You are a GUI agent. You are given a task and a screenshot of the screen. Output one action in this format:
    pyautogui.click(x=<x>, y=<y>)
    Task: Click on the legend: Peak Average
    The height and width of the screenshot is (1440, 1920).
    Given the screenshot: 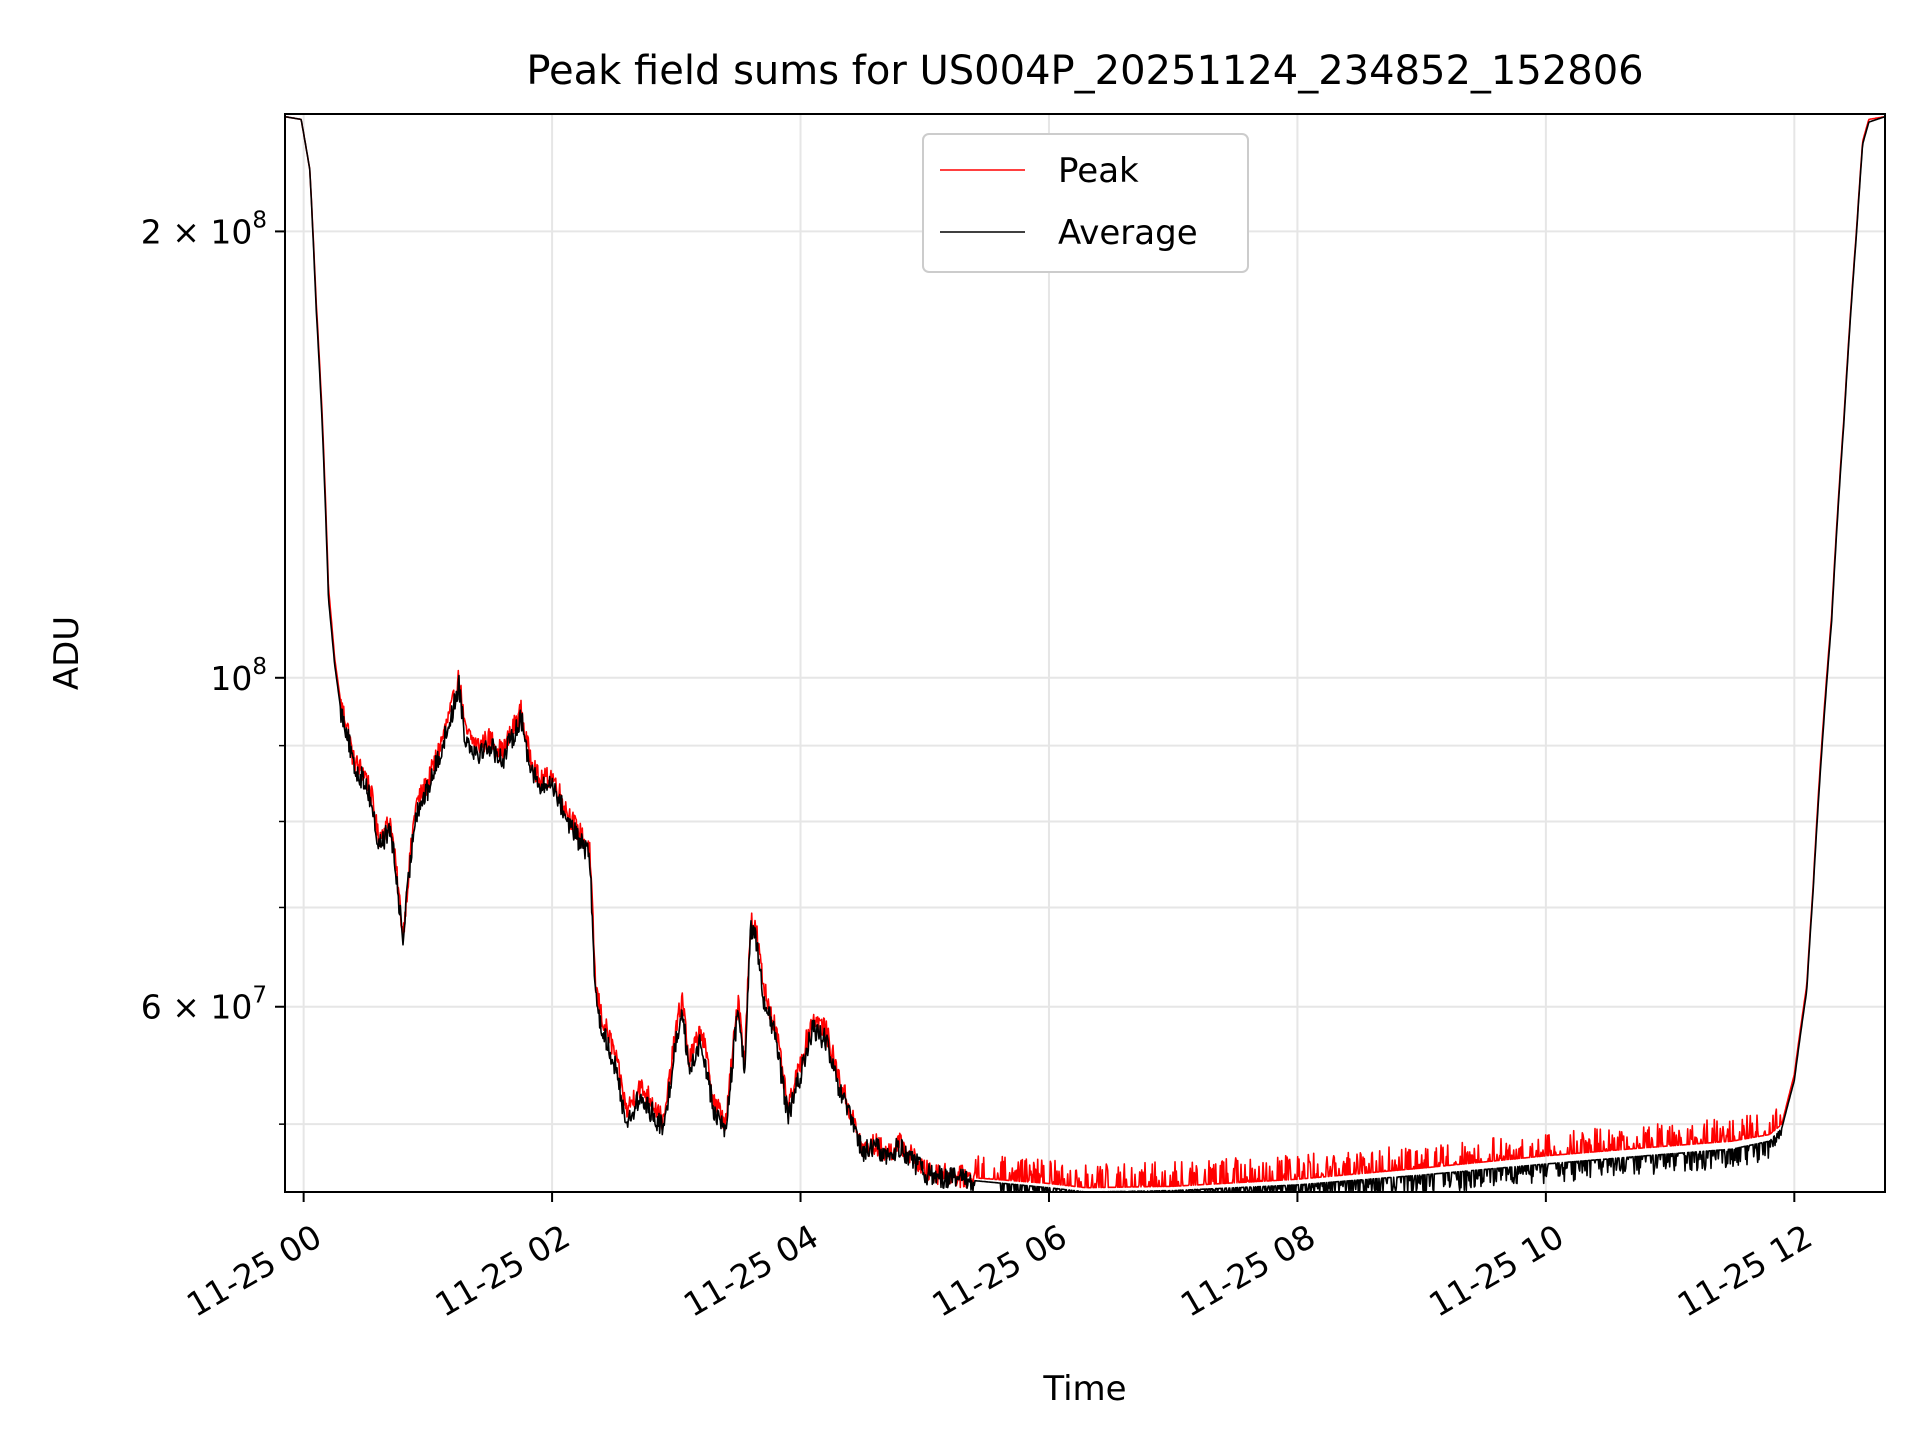 What is the action you would take?
    pyautogui.click(x=1085, y=203)
    